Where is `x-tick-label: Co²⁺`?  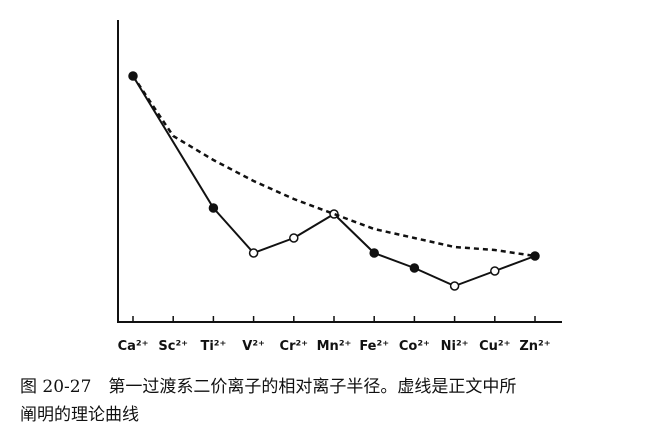 x-tick-label: Co²⁺ is located at coordinates (414, 346).